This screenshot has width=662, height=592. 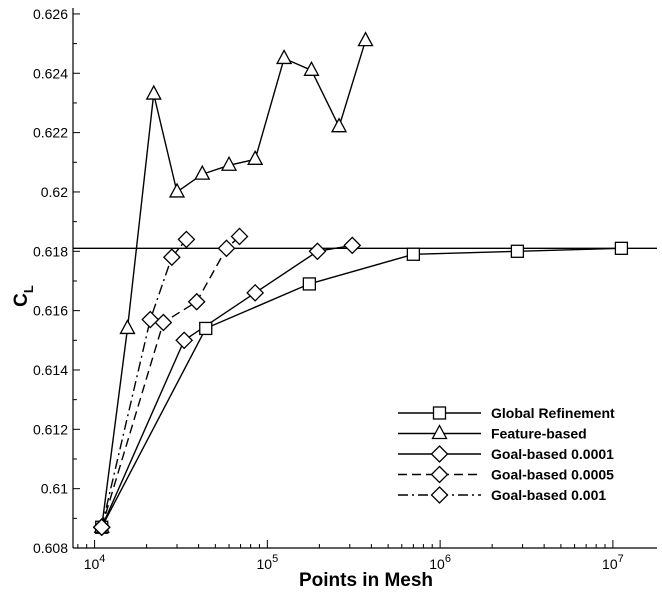 What do you see at coordinates (553, 413) in the screenshot?
I see `legend-label-0: Global Refinement` at bounding box center [553, 413].